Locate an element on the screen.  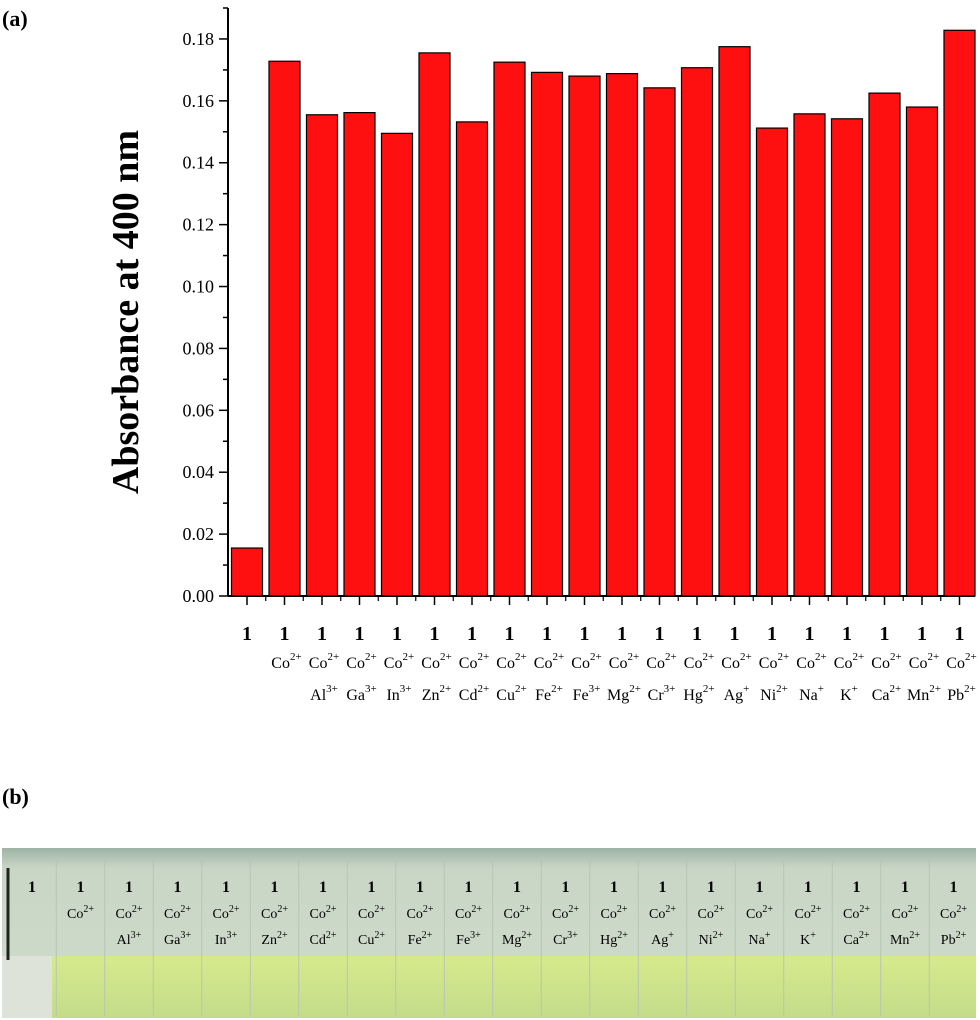
category-label-metal: Mg2+ is located at coordinates (624, 693).